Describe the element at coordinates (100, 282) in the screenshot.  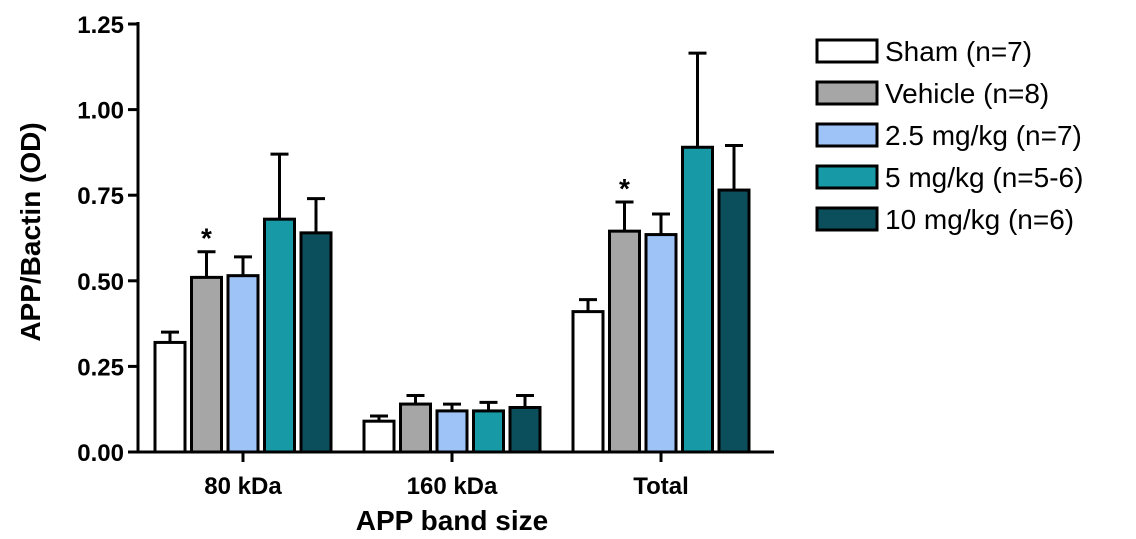
I see `y-tick-label: 0.50` at that location.